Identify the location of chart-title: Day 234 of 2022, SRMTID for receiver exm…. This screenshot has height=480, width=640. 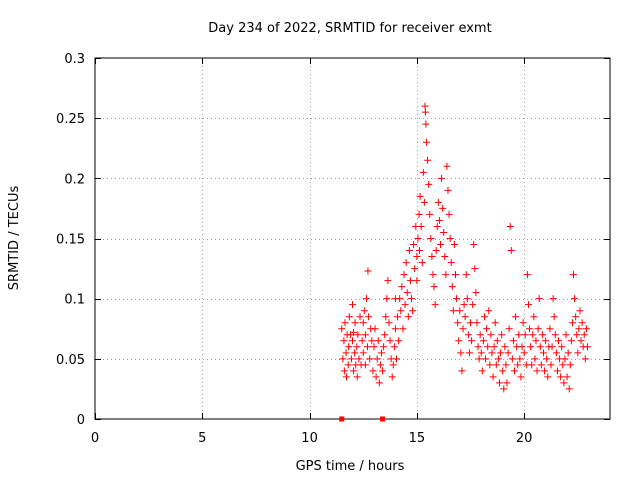
(349, 28).